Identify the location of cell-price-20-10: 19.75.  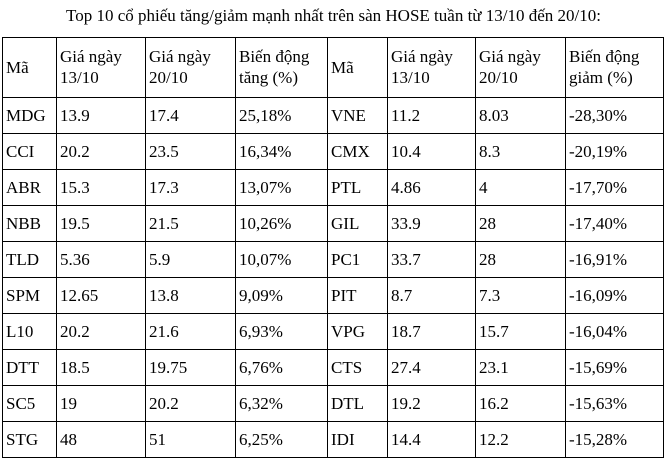
(190, 368).